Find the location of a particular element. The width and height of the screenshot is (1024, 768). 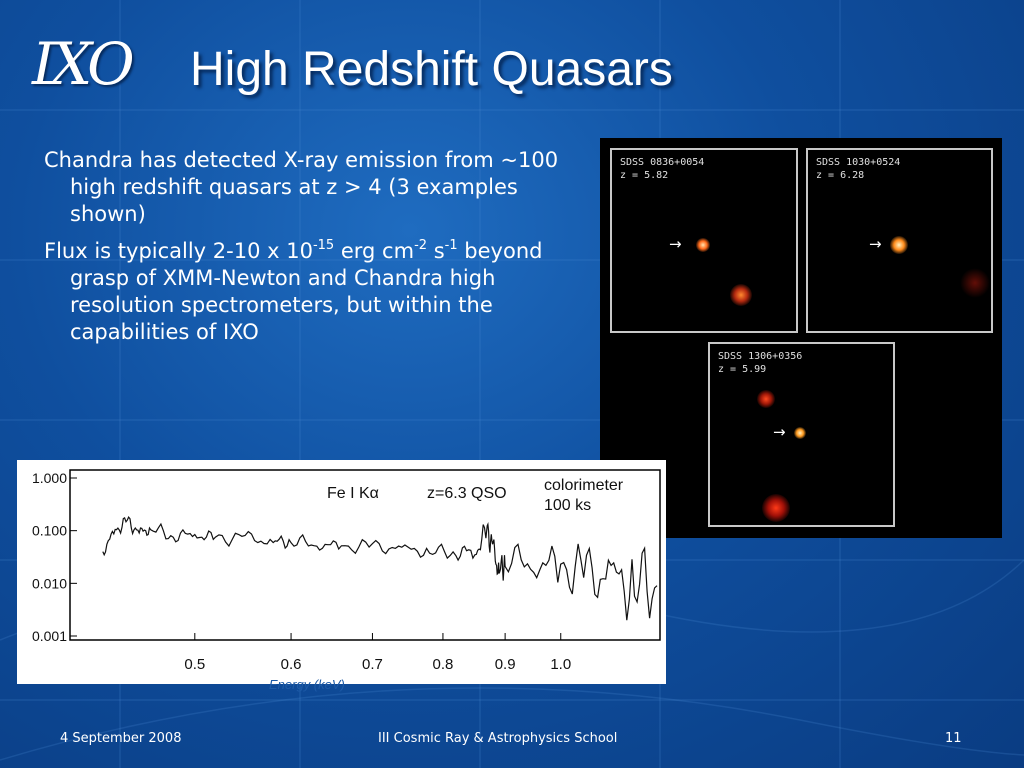

x-tick-label: 0.8 is located at coordinates (443, 664).